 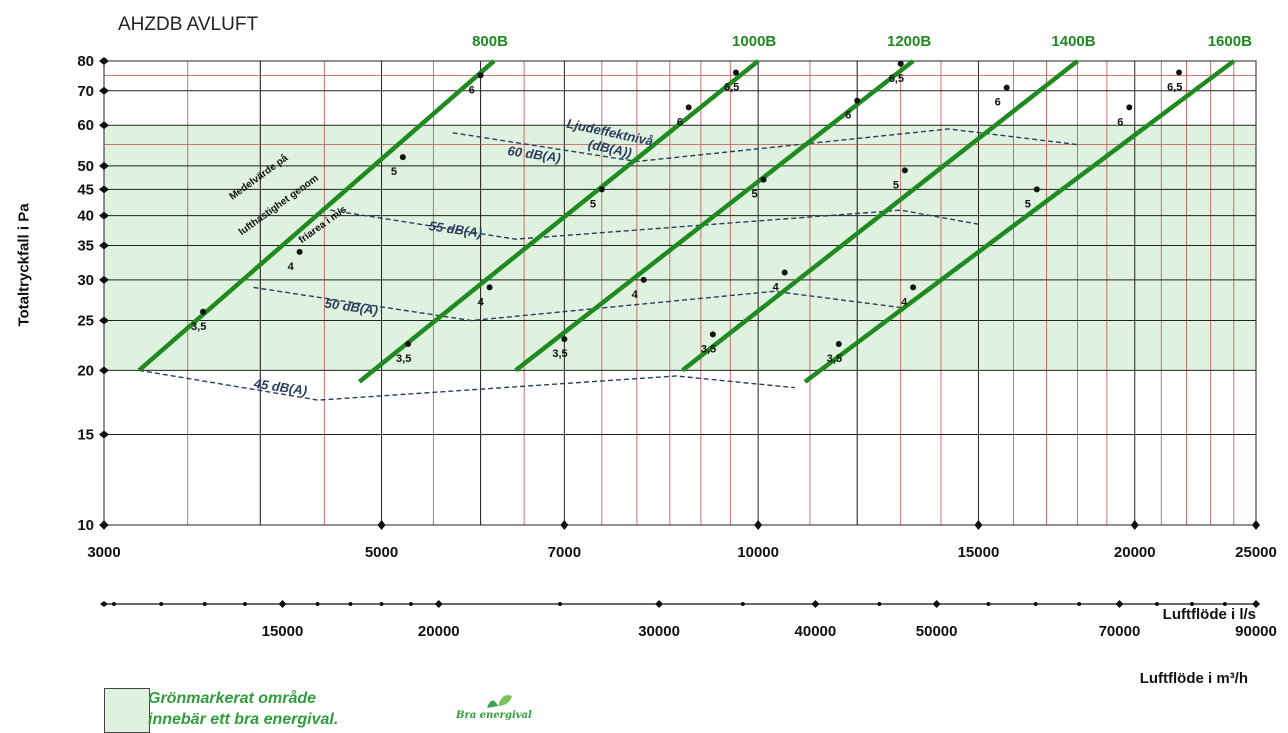 I want to click on legend-line-1: Grönmarkerat område, so click(x=232, y=698).